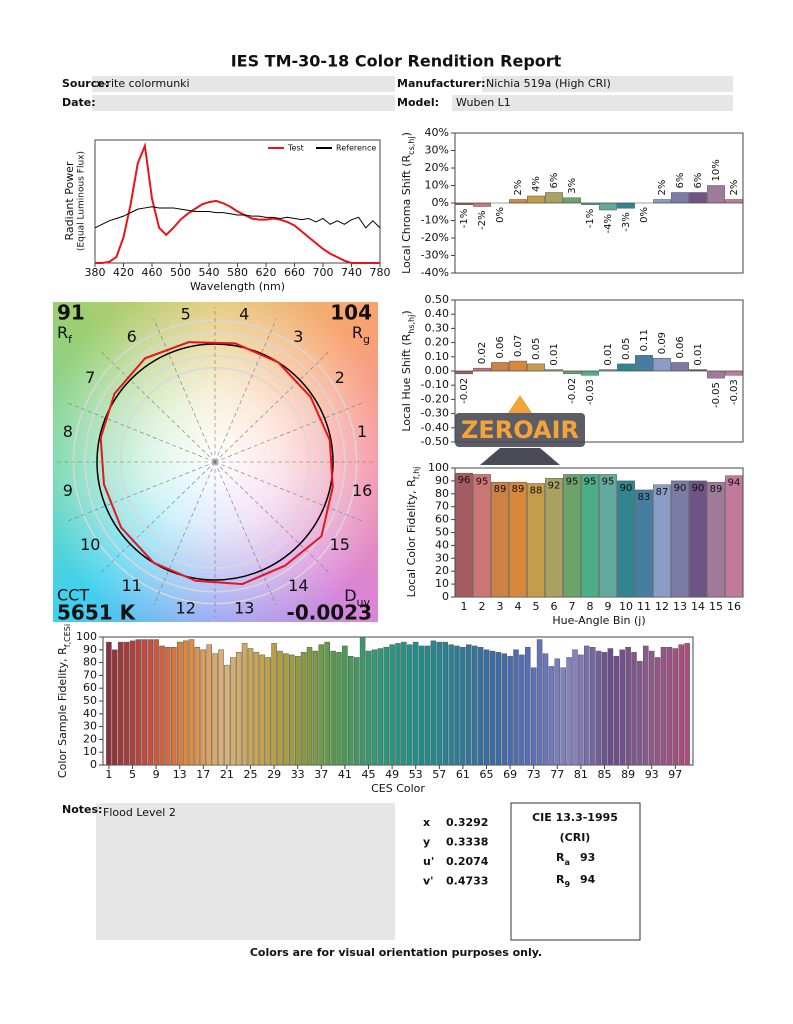  What do you see at coordinates (435, 441) in the screenshot?
I see `y-tick-label: -0.50` at bounding box center [435, 441].